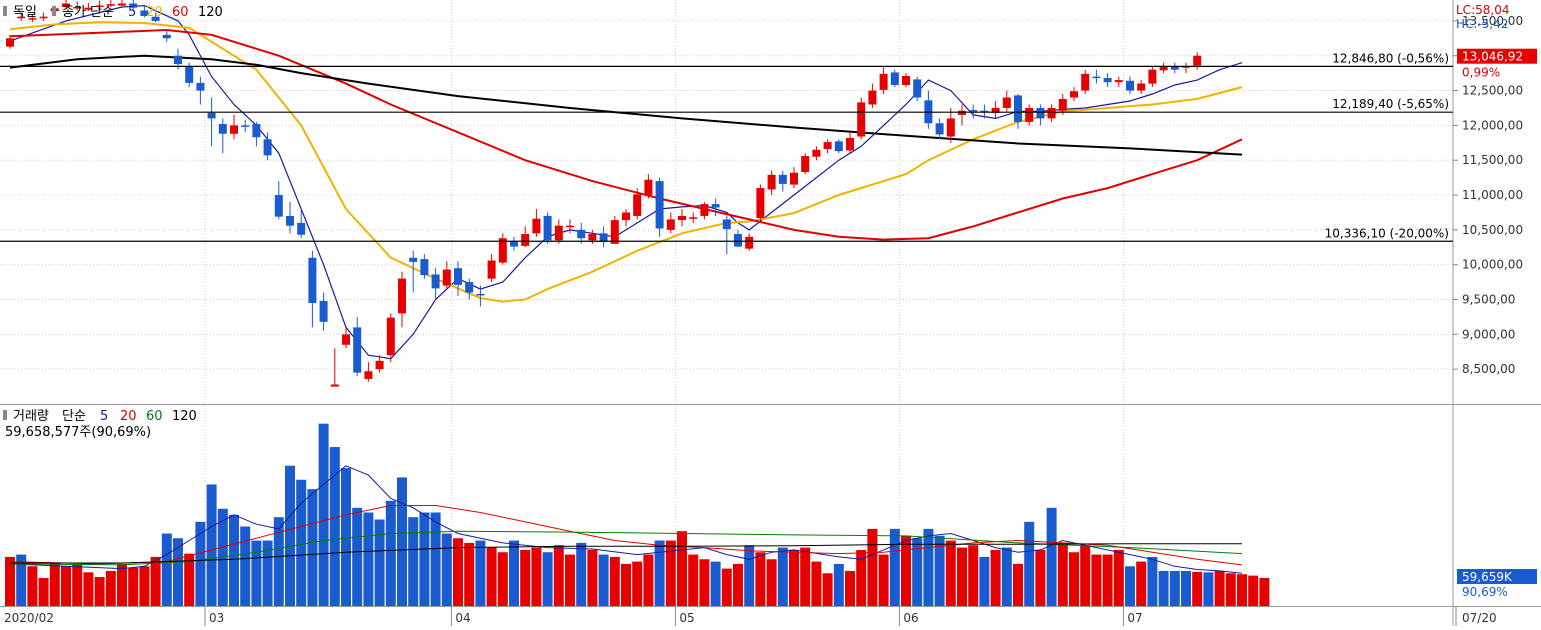 This screenshot has width=1541, height=630. I want to click on price-tick-label: 13,500,00, so click(1492, 21).